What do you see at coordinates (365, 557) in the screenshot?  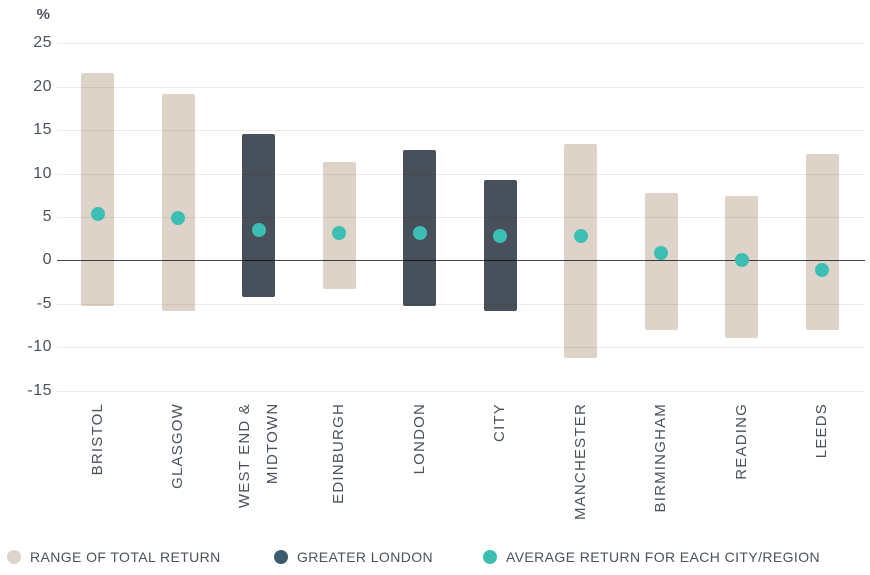 I see `legend-label-greater-london: GREATER LONDON` at bounding box center [365, 557].